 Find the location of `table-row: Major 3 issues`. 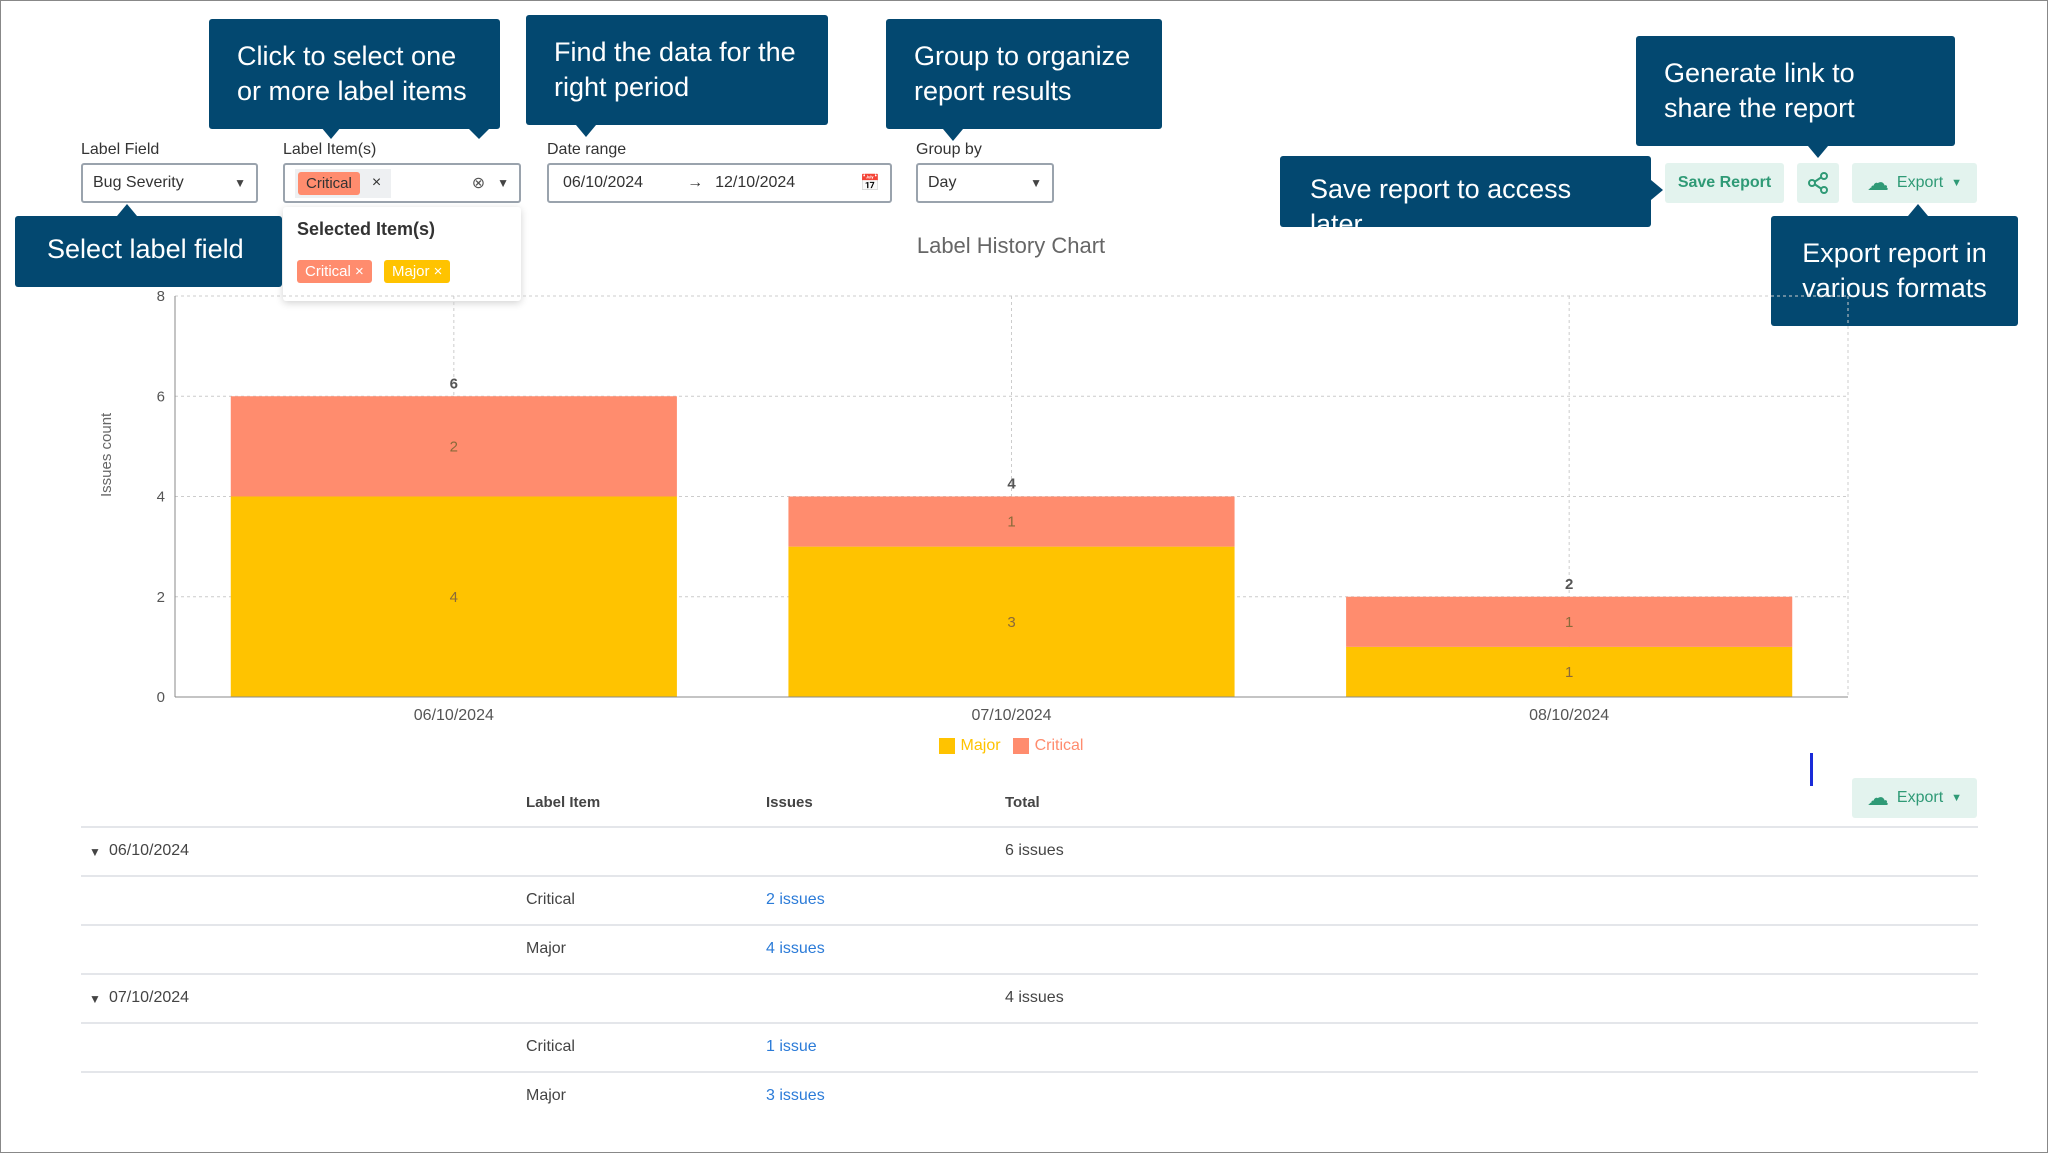

table-row: Major 3 issues is located at coordinates (1029, 1095).